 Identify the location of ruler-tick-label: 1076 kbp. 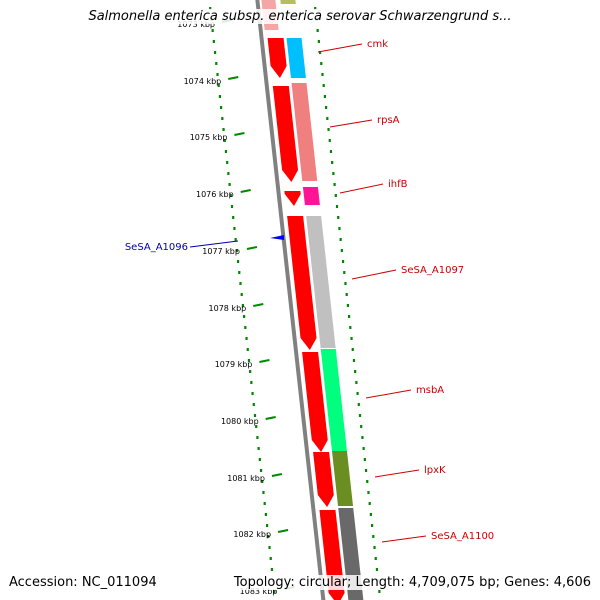
(215, 194).